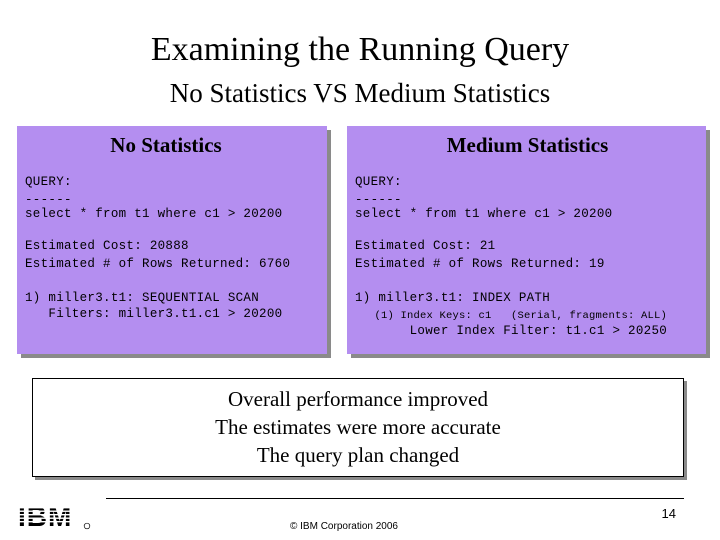 This screenshot has height=540, width=720. I want to click on estimated-rows: Estimated # of Rows Returned: 6760, so click(158, 264).